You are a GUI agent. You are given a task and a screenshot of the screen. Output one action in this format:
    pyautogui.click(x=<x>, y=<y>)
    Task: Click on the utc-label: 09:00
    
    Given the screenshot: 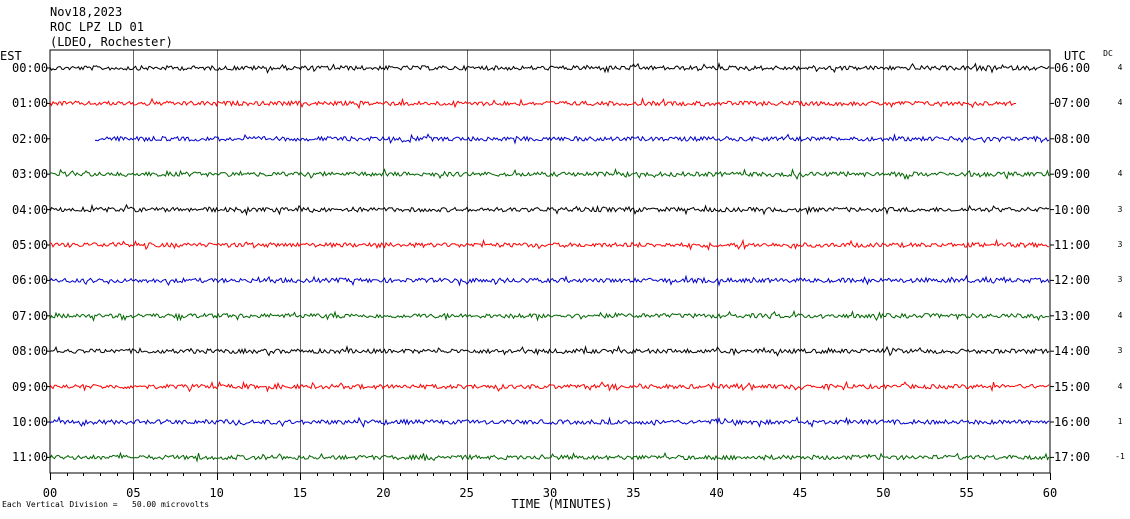 What is the action you would take?
    pyautogui.click(x=1072, y=174)
    